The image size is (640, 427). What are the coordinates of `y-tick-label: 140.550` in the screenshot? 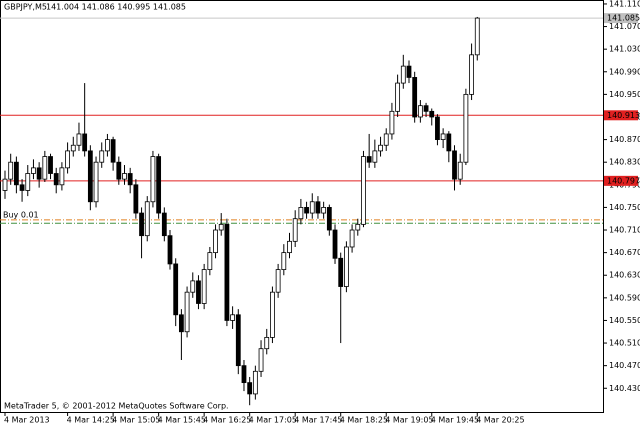 It's located at (624, 320).